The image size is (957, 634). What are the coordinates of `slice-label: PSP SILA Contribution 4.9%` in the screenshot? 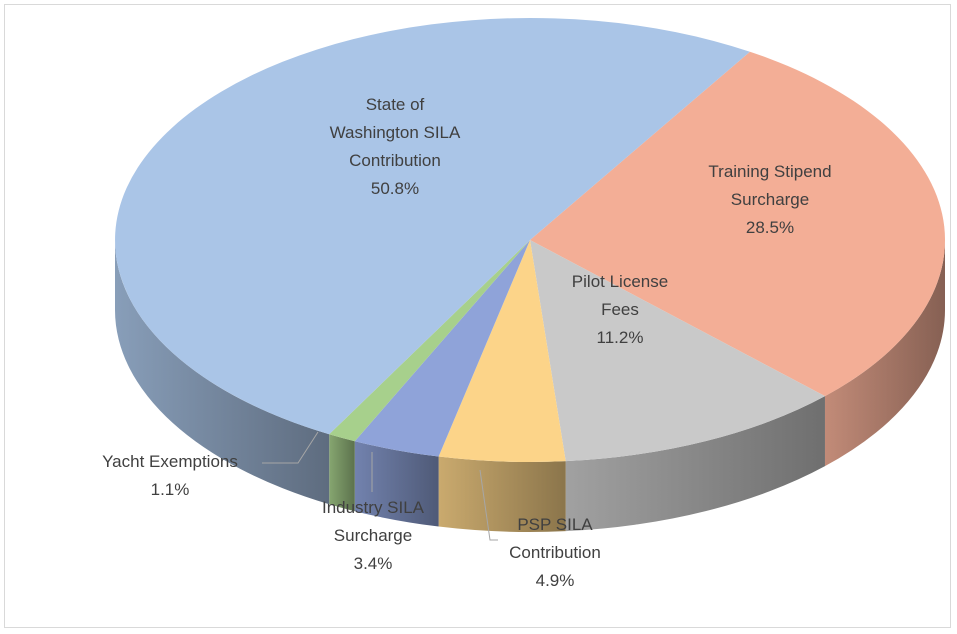 It's located at (555, 553).